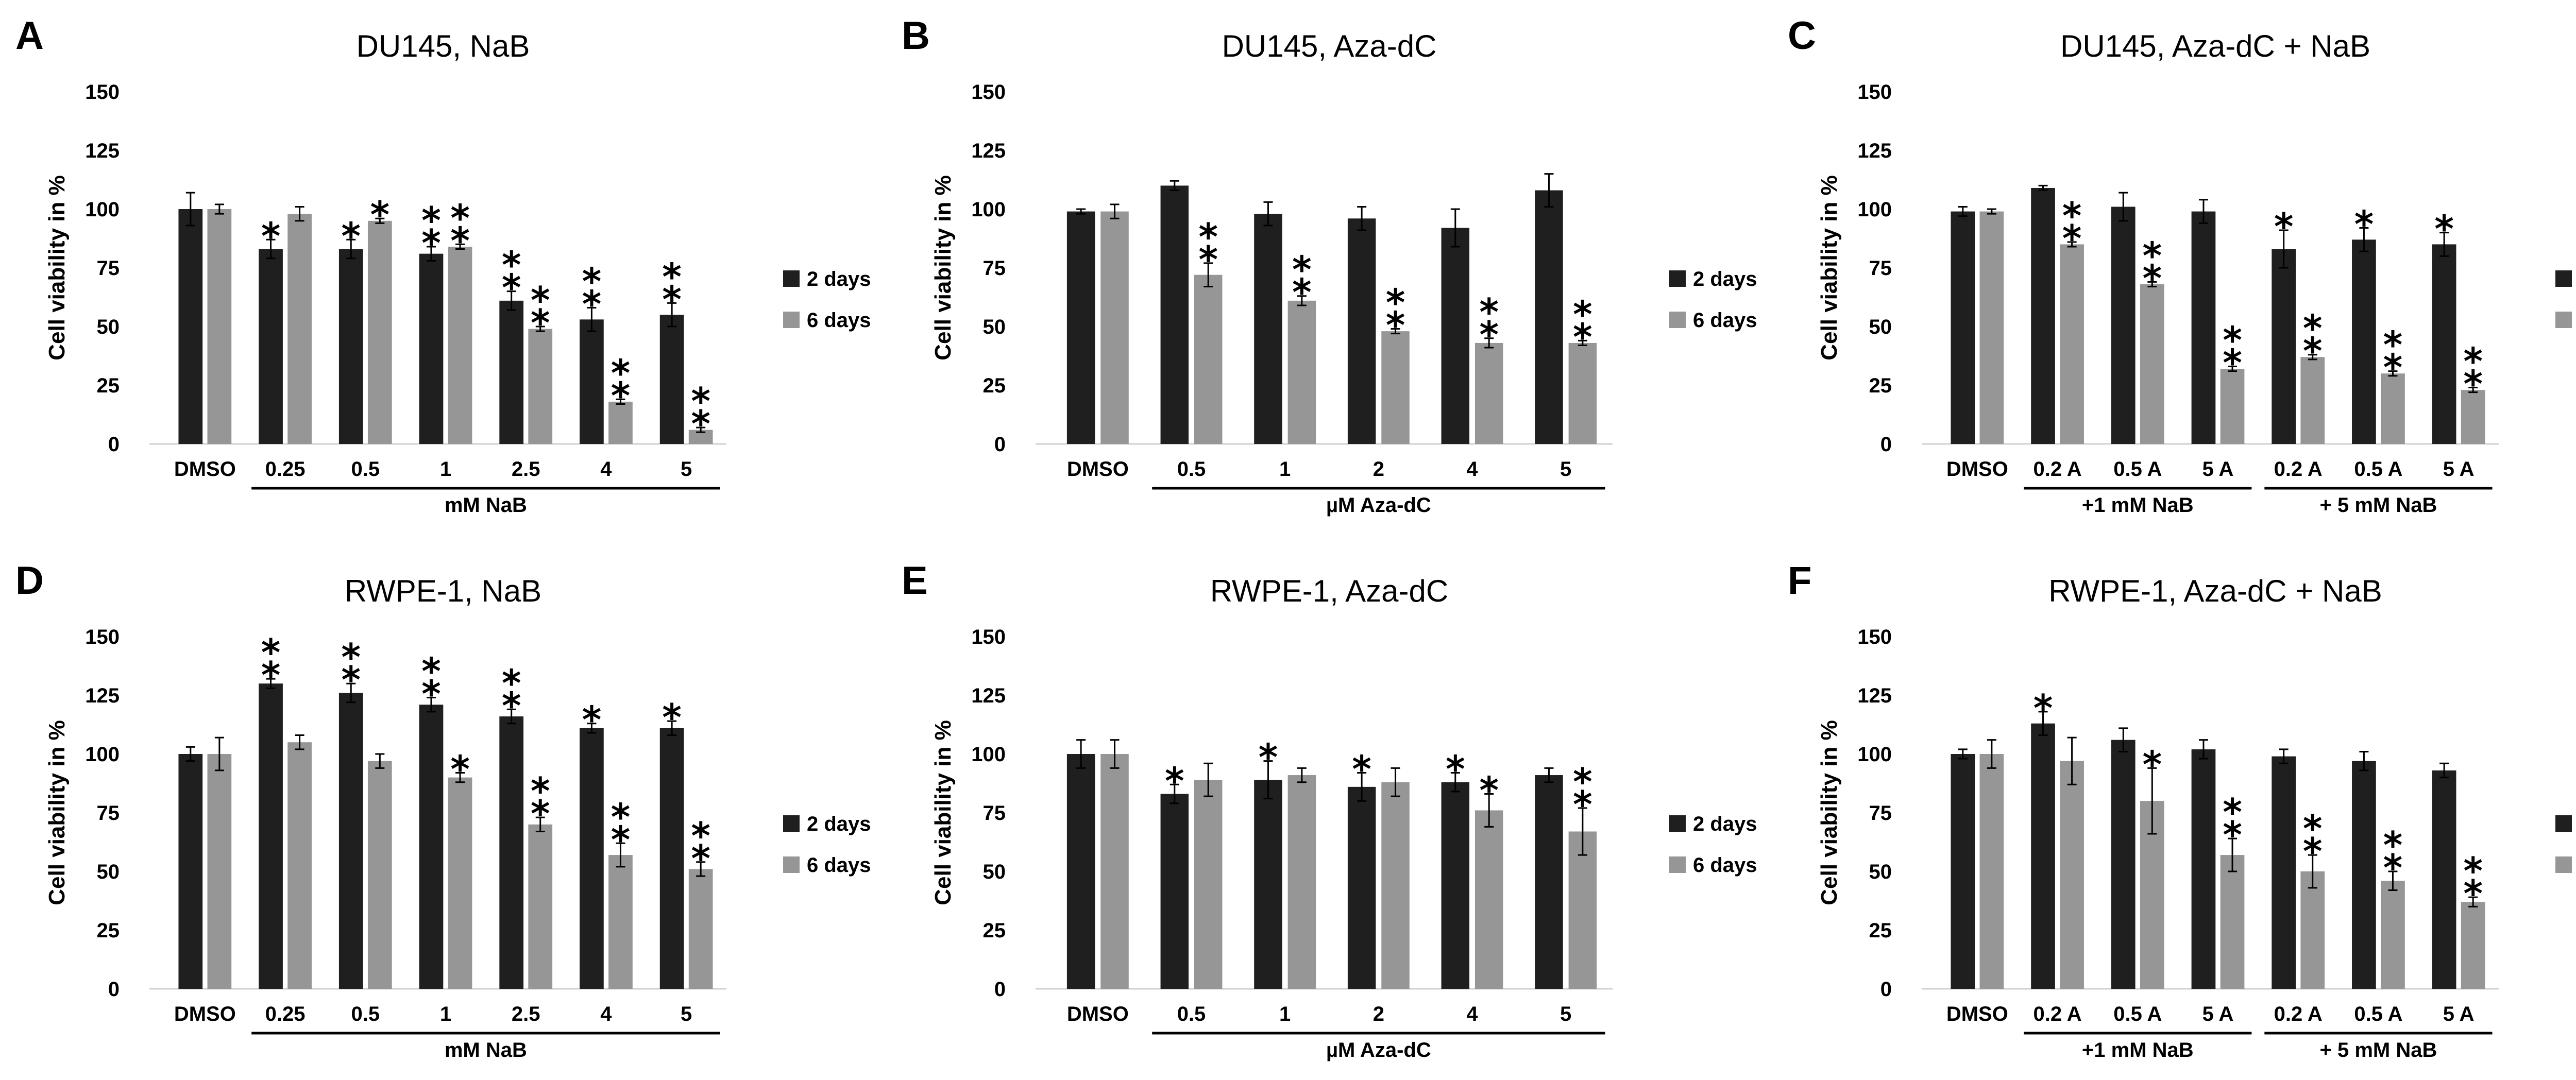  I want to click on panel-label: F, so click(1799, 581).